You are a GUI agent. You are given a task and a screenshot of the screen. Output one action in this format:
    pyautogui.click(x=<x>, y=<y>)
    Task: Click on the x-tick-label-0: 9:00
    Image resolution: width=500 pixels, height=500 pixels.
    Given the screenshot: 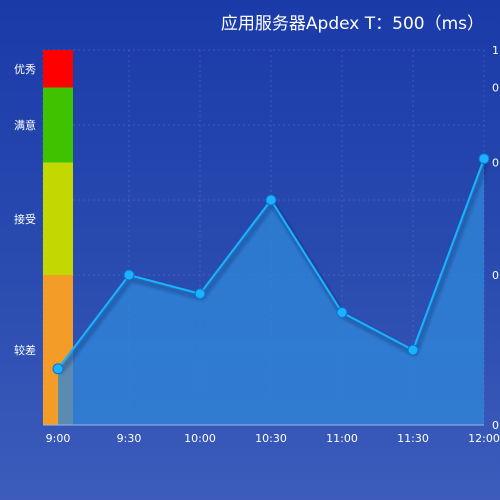 What is the action you would take?
    pyautogui.click(x=58, y=438)
    